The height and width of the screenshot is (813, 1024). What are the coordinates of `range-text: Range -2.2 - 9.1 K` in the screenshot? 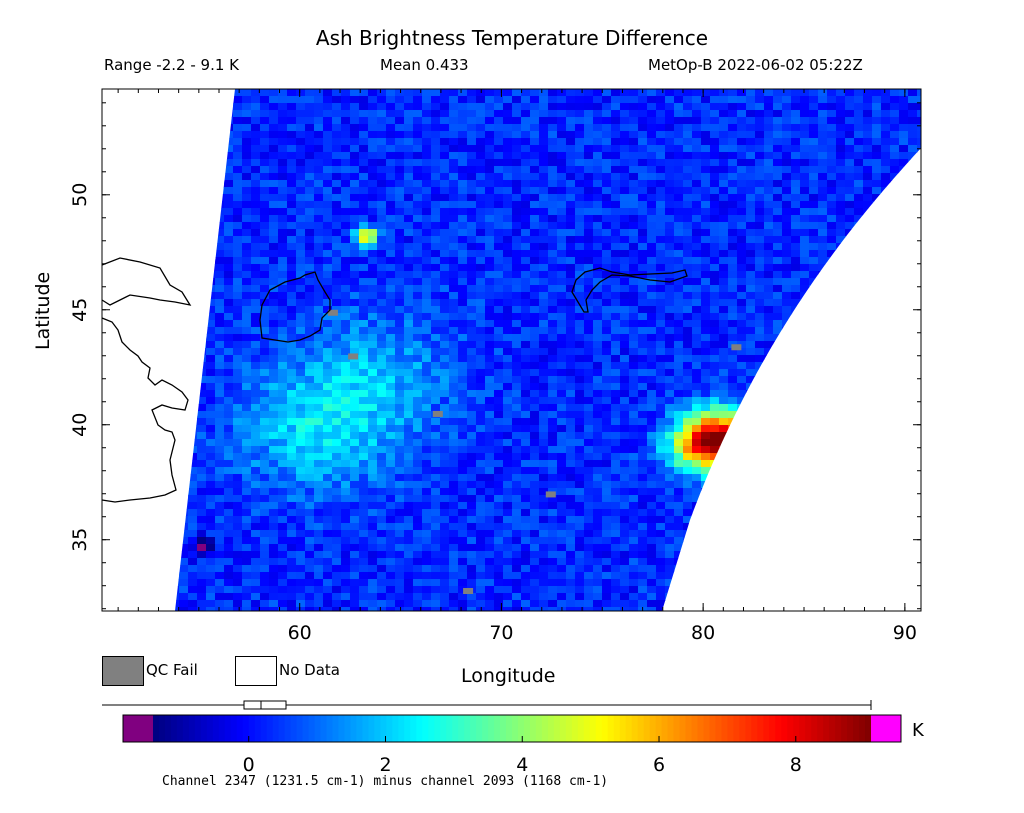 It's located at (171, 65).